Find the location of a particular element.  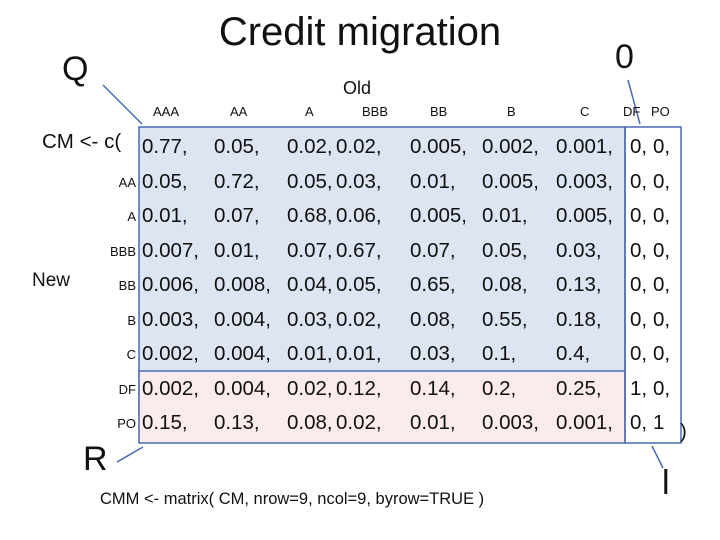

matrix-cell: 0.72, is located at coordinates (237, 181).